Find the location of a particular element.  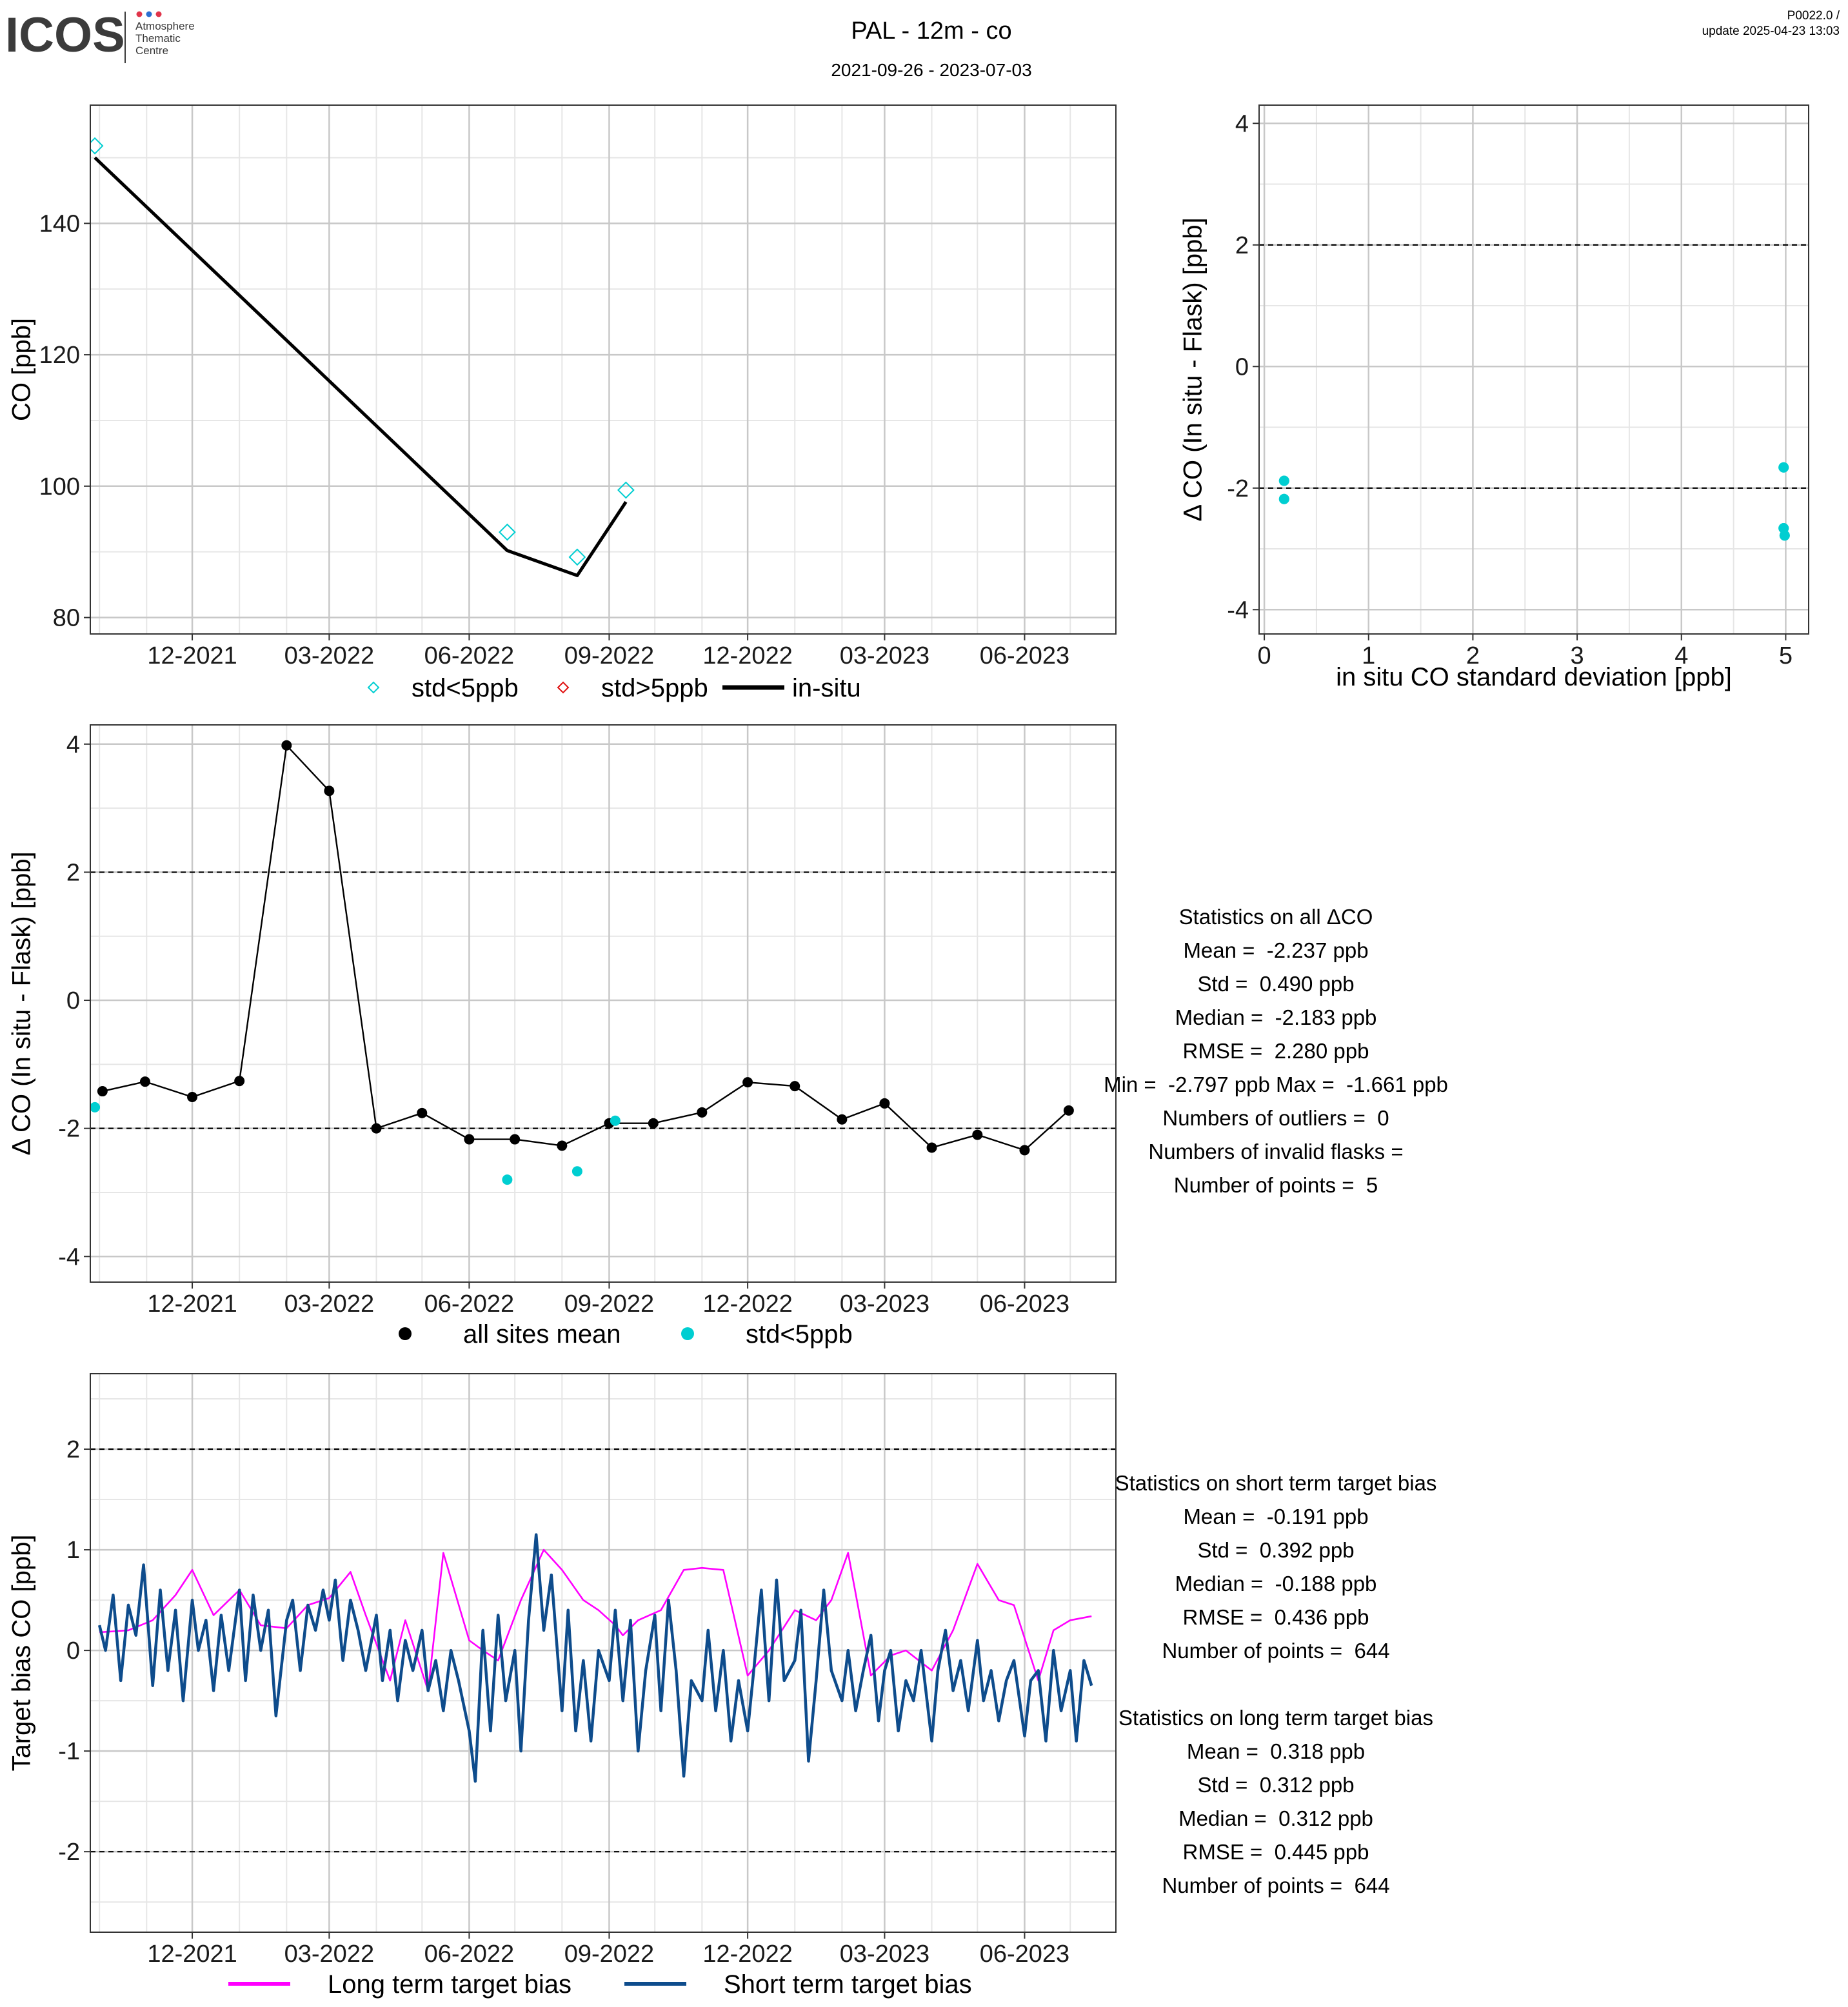

x-tick-label: 4 is located at coordinates (1681, 655).